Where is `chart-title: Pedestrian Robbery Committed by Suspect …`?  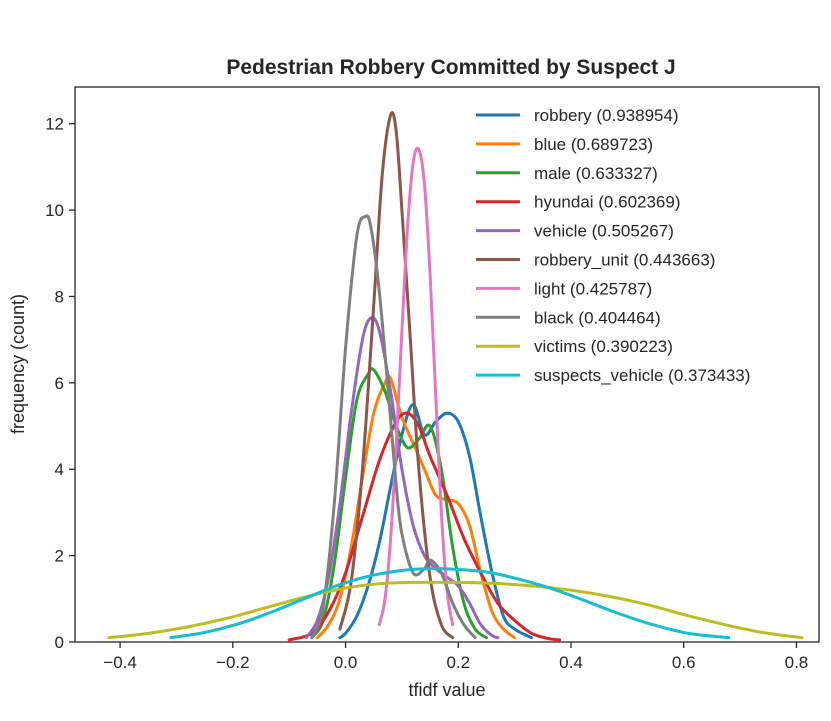 chart-title: Pedestrian Robbery Committed by Suspect … is located at coordinates (450, 67).